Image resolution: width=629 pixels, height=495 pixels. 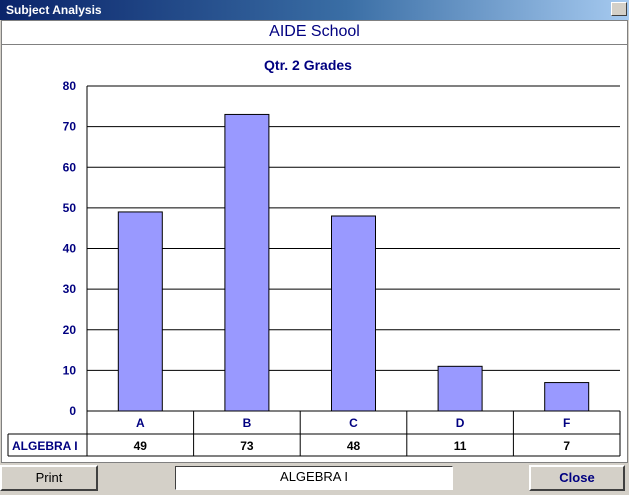 I want to click on print-button: Print, so click(x=49, y=478).